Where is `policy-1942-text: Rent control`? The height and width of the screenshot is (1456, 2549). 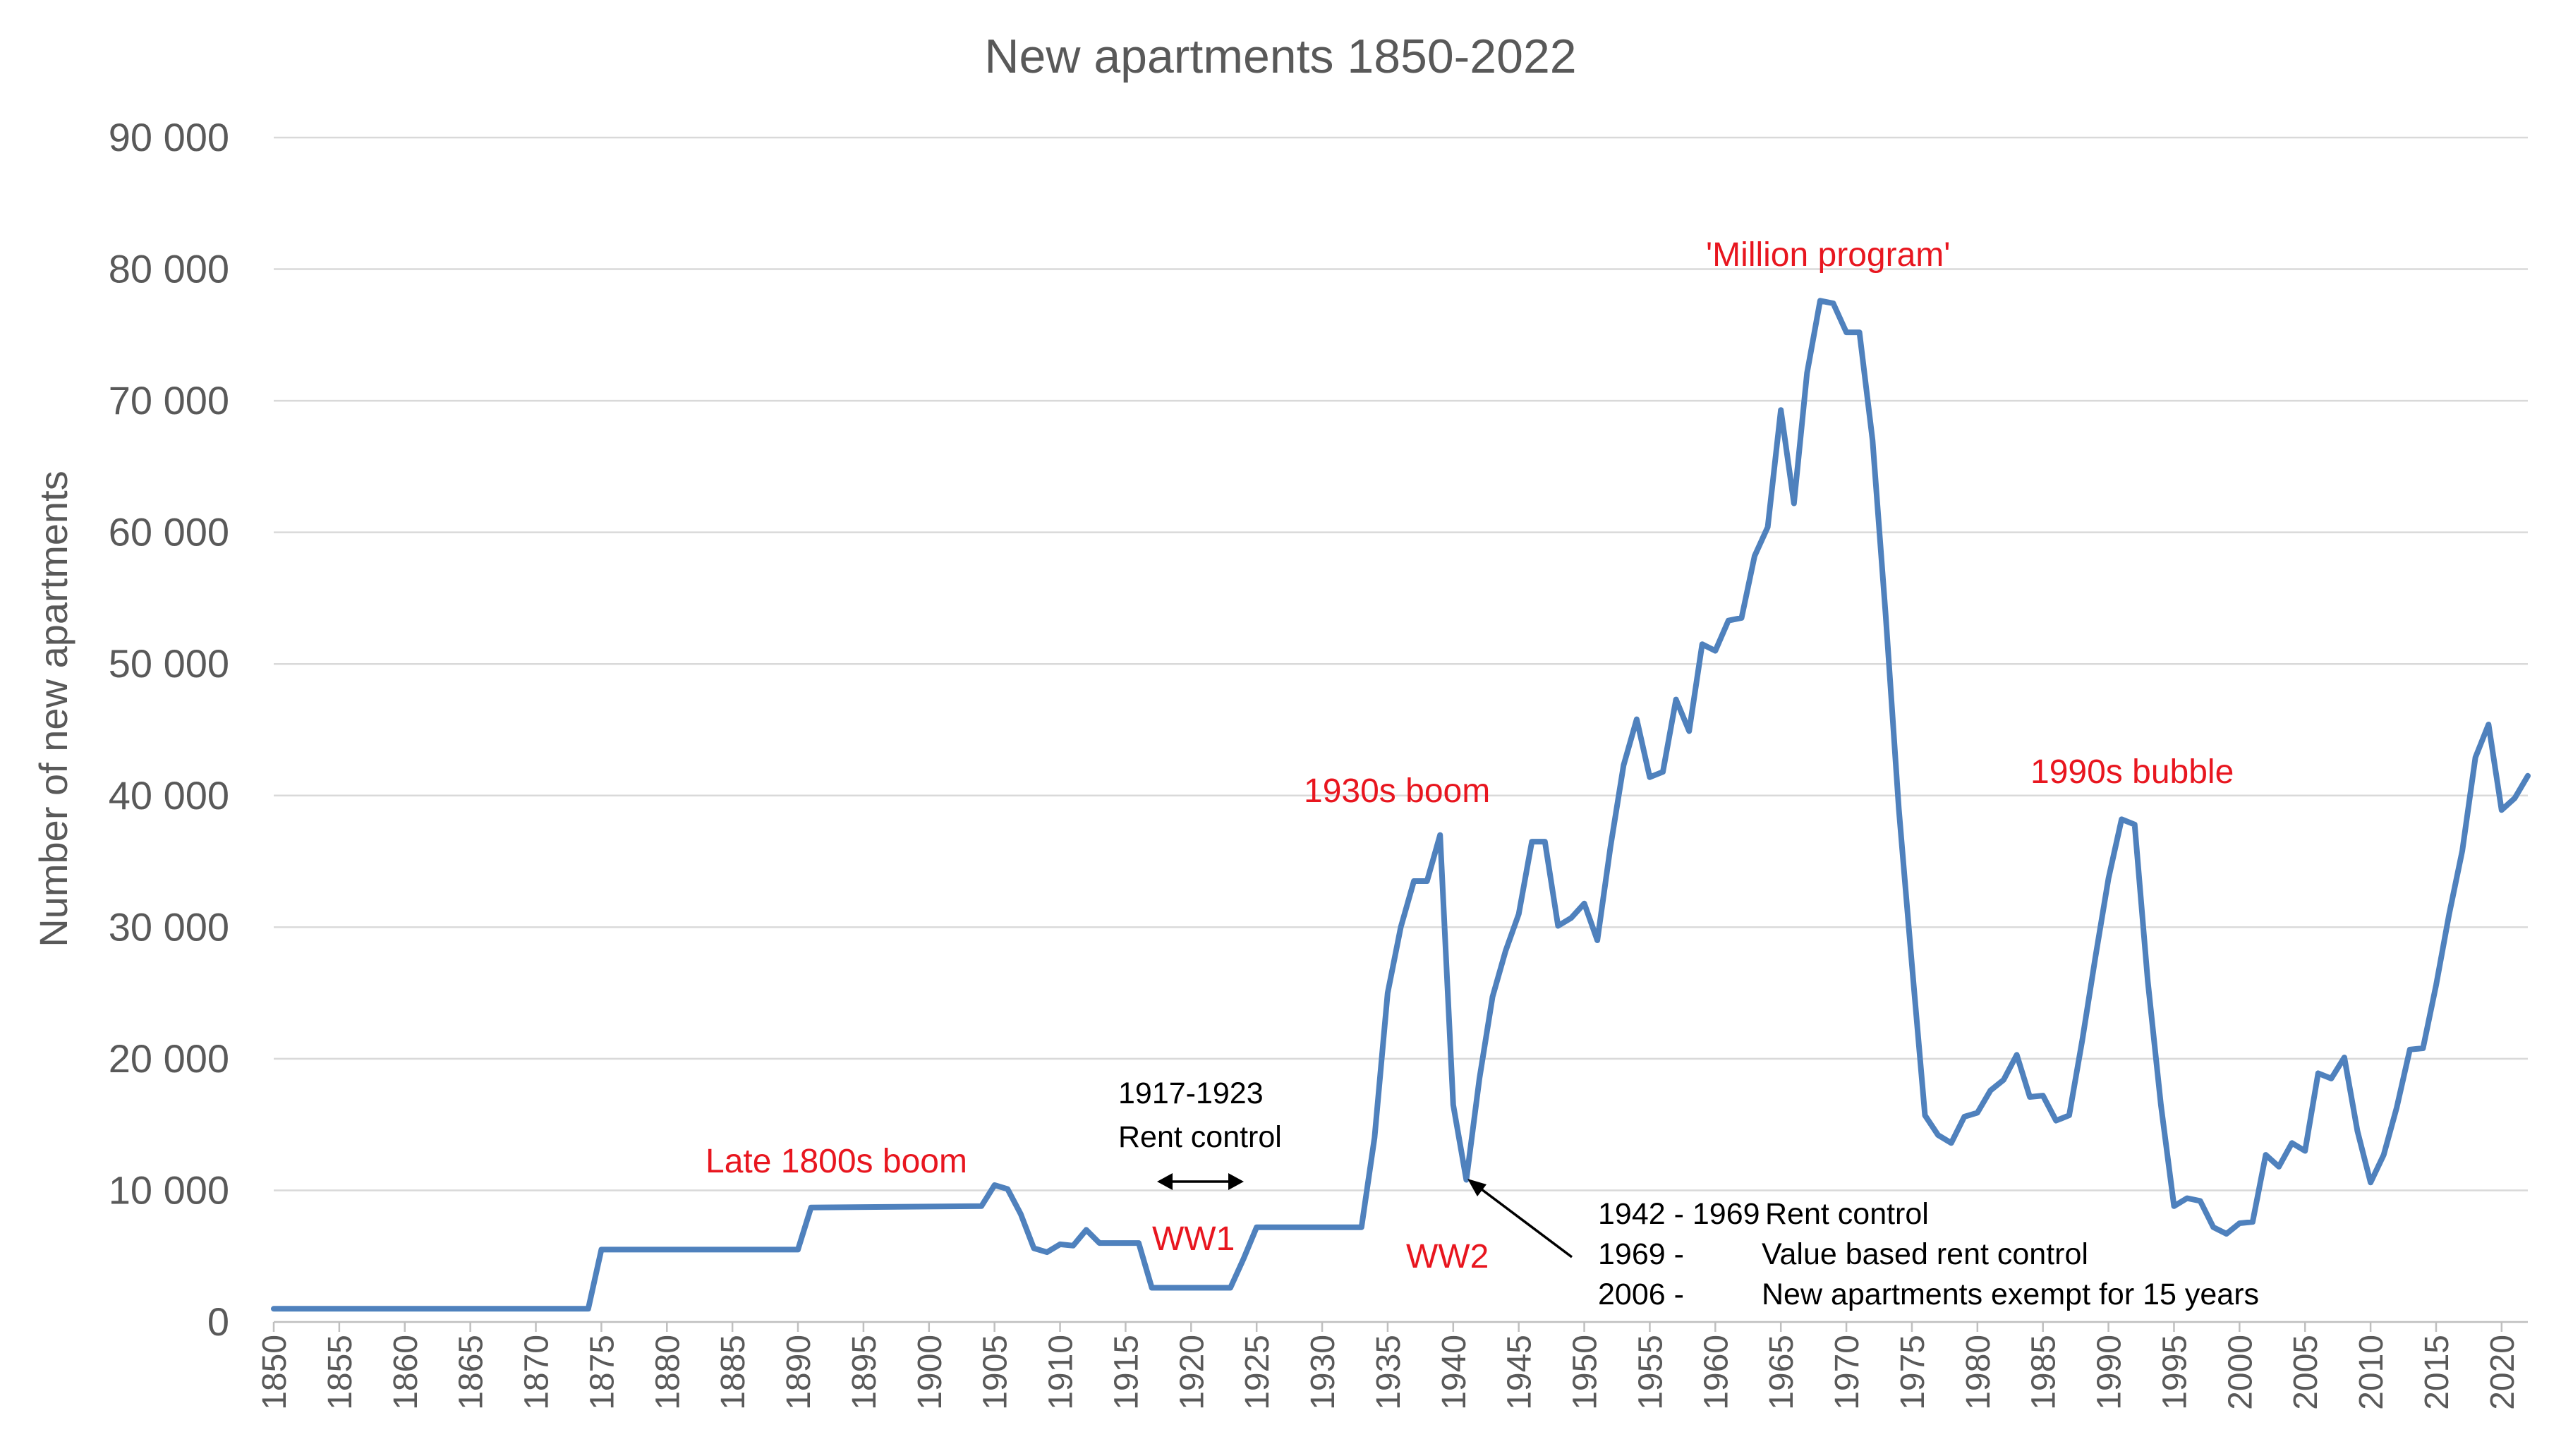 policy-1942-text: Rent control is located at coordinates (1847, 1214).